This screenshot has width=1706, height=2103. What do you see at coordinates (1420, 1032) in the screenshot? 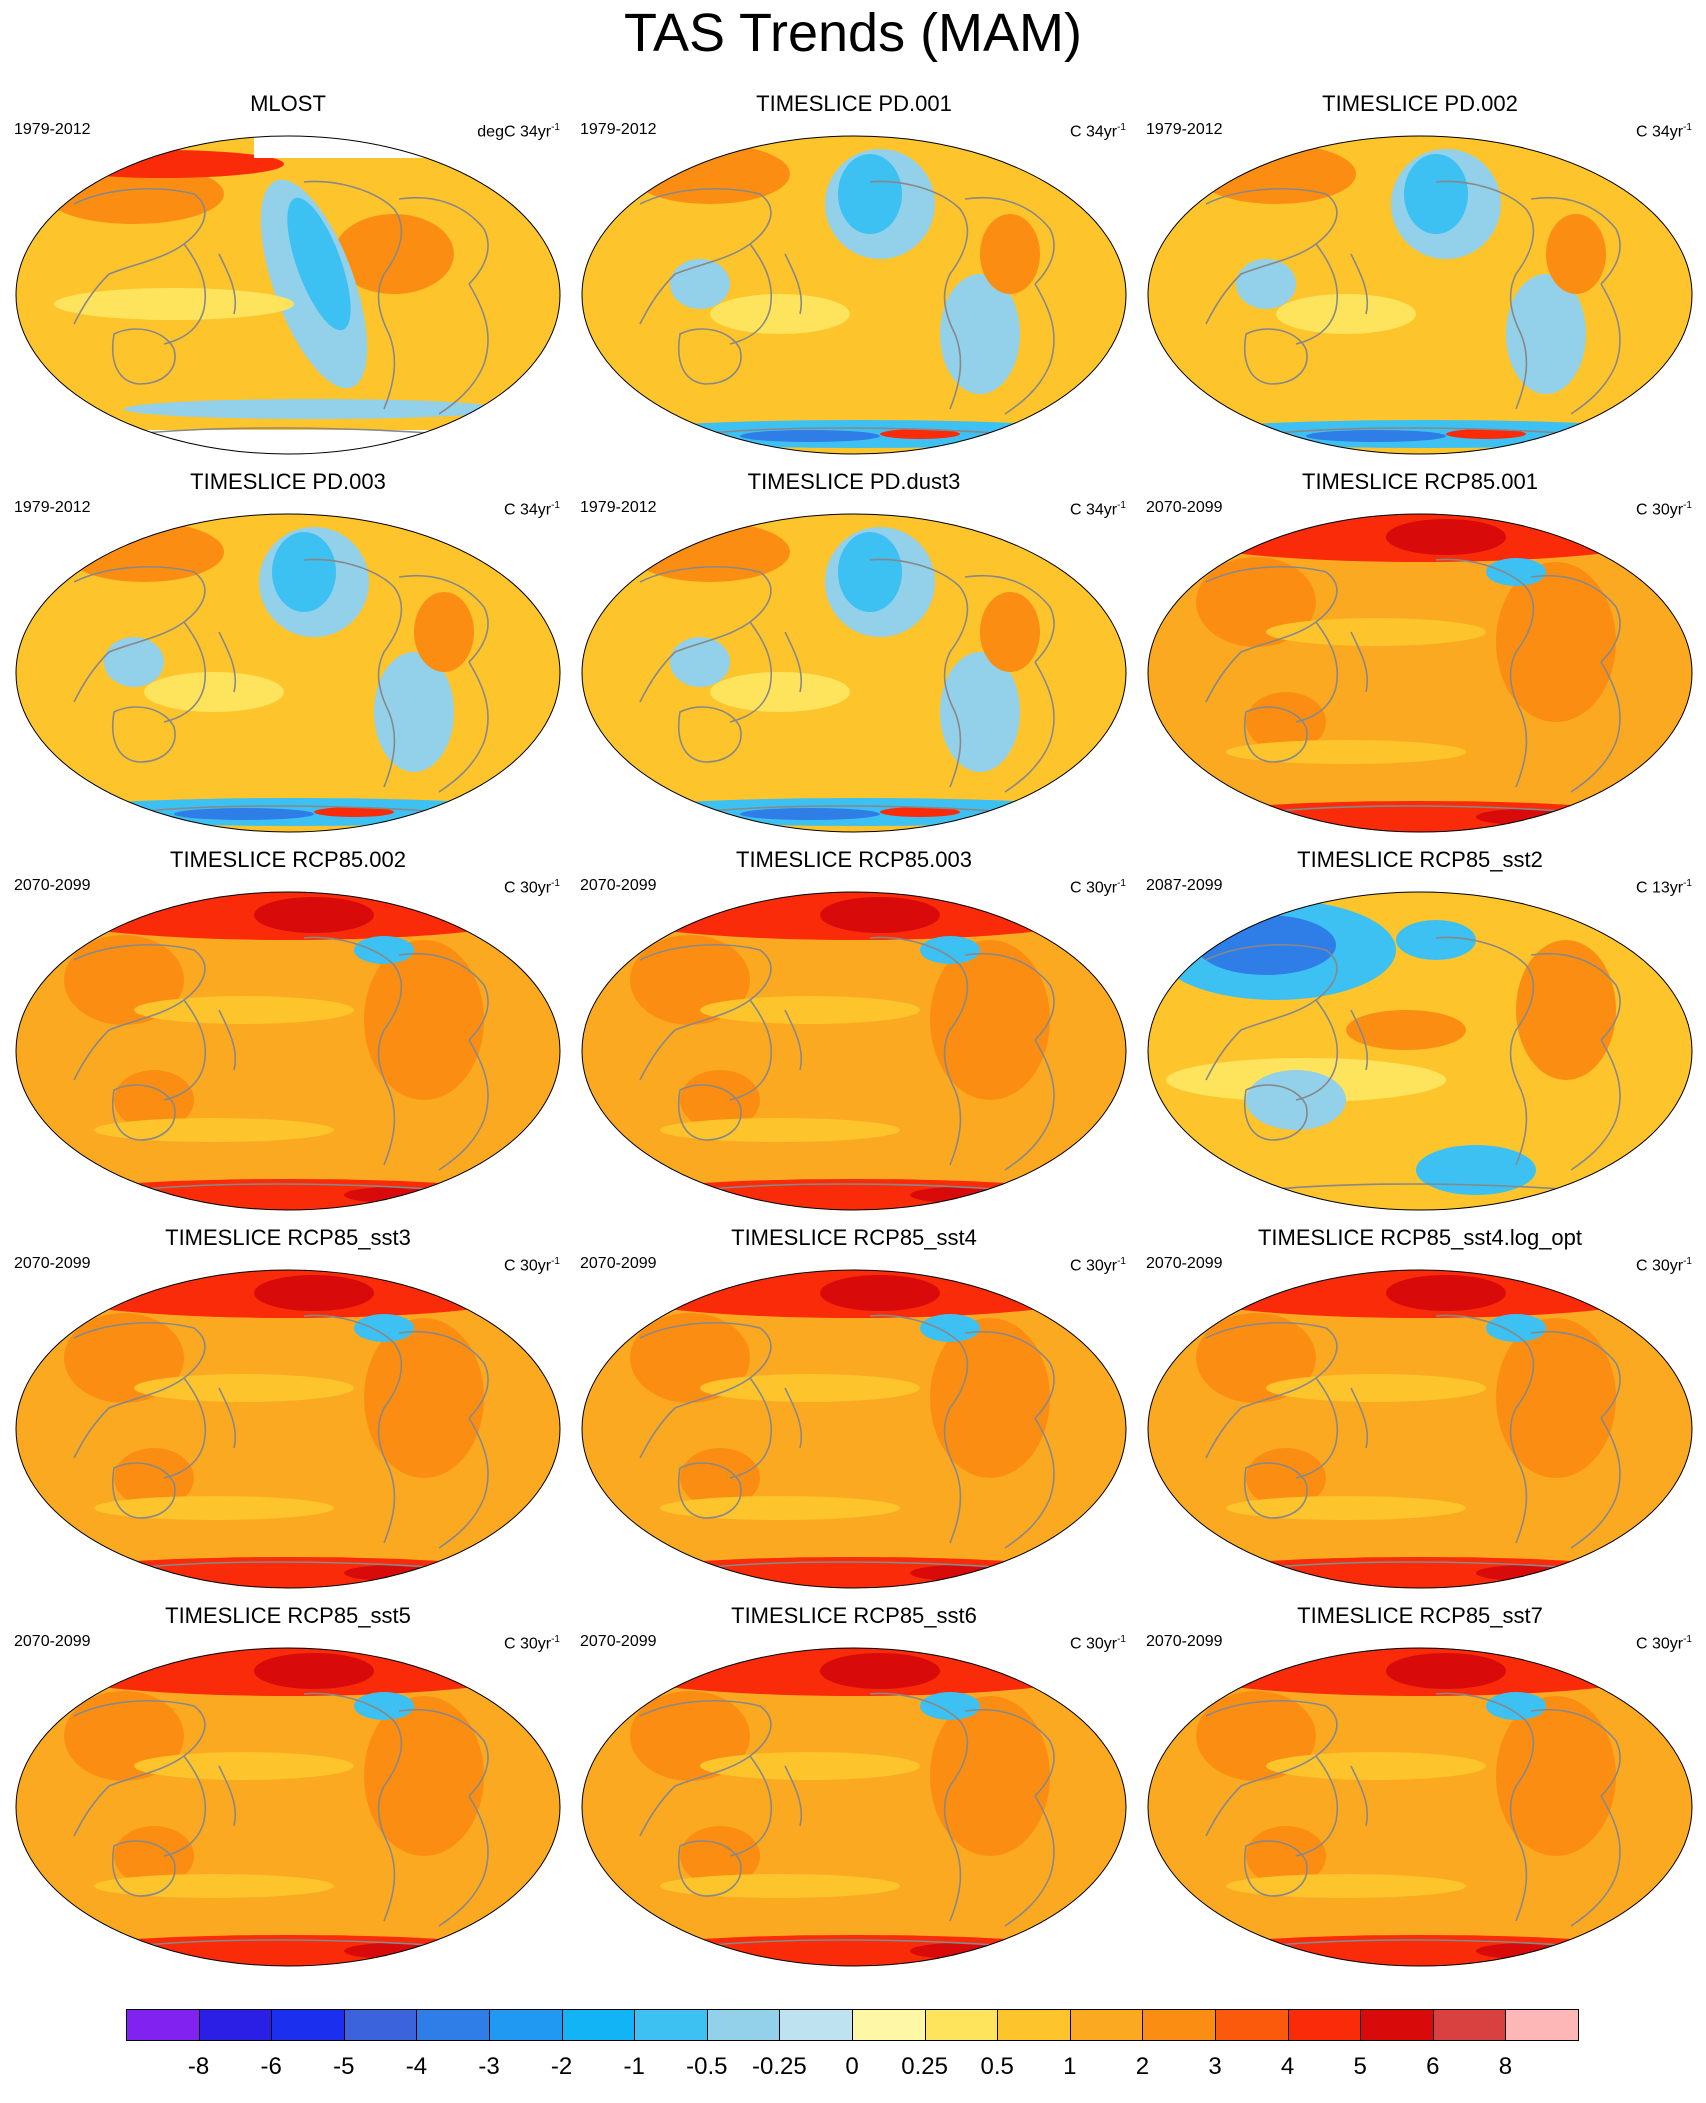
I see `map-panel: TIMESLICE RCP85_sst2 2087-2099 C 13yr-1` at bounding box center [1420, 1032].